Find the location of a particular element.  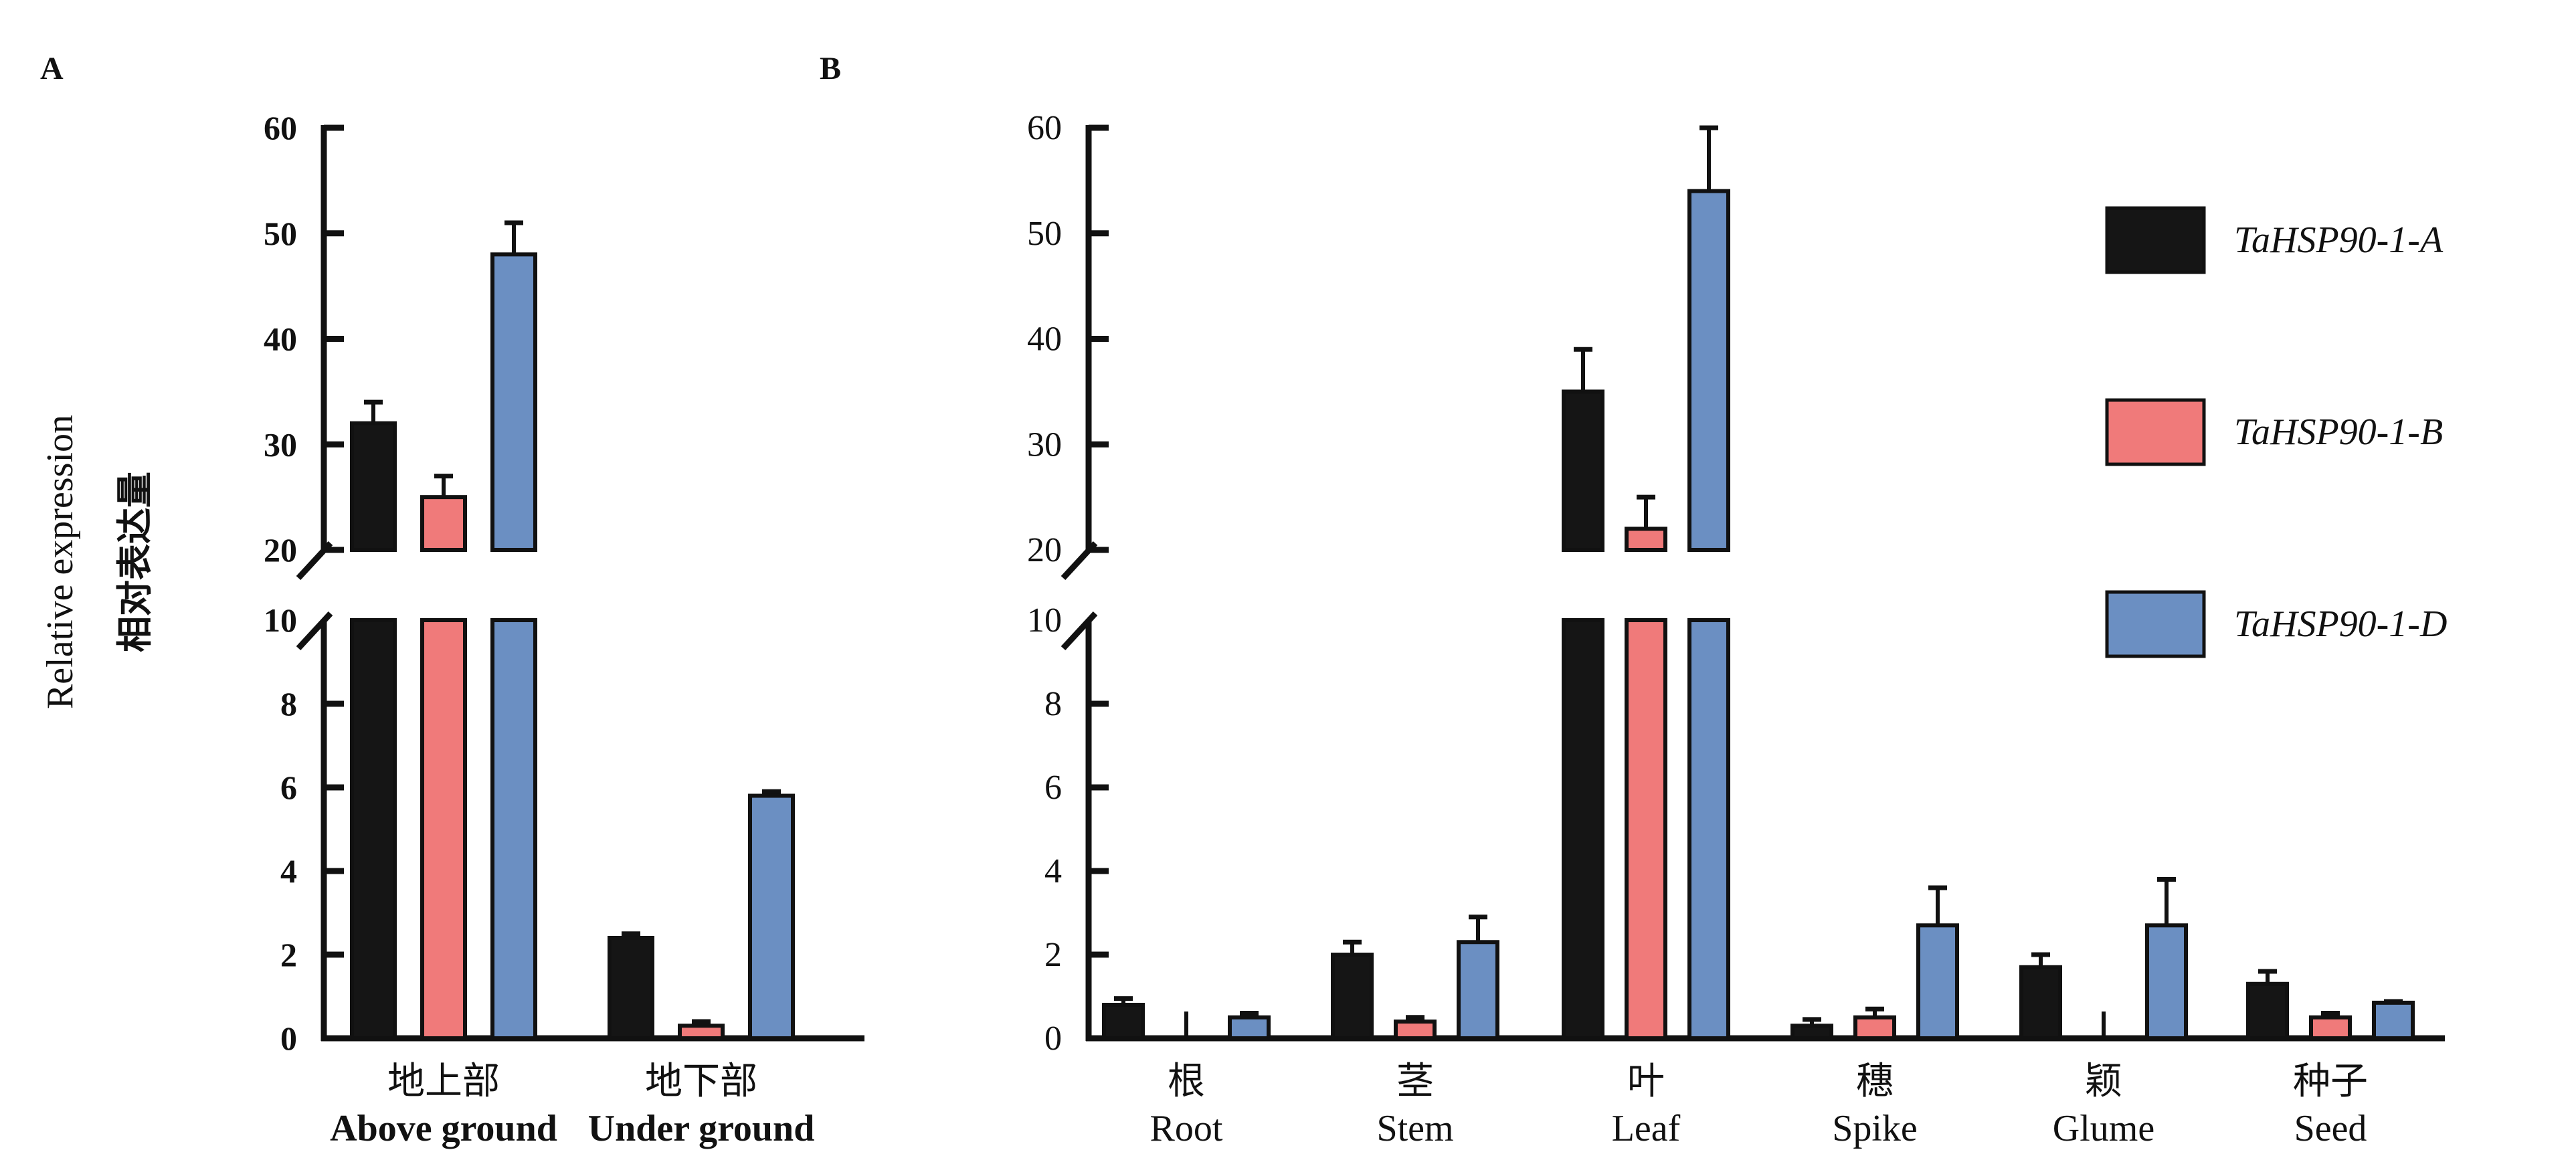

legend-label: TaHSP90-1-D is located at coordinates (2340, 624).